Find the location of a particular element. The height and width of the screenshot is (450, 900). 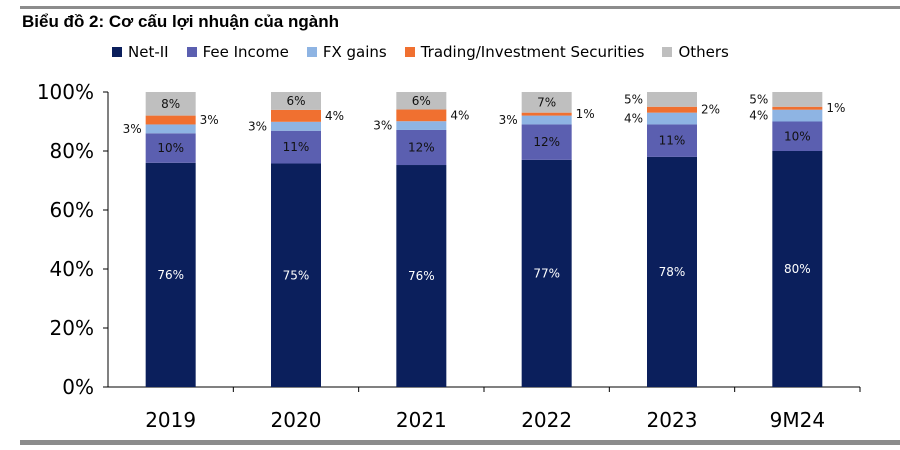

x-tick-label: 2022 is located at coordinates (546, 420).